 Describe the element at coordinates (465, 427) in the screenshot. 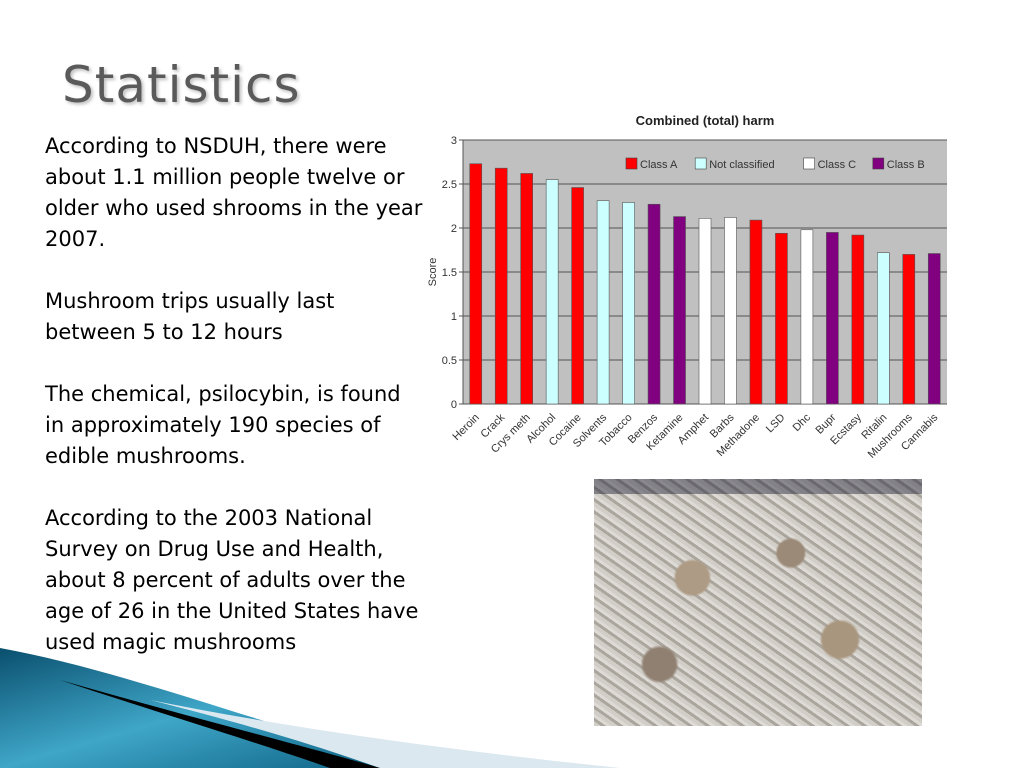

I see `x-tick-label: Heroin` at that location.